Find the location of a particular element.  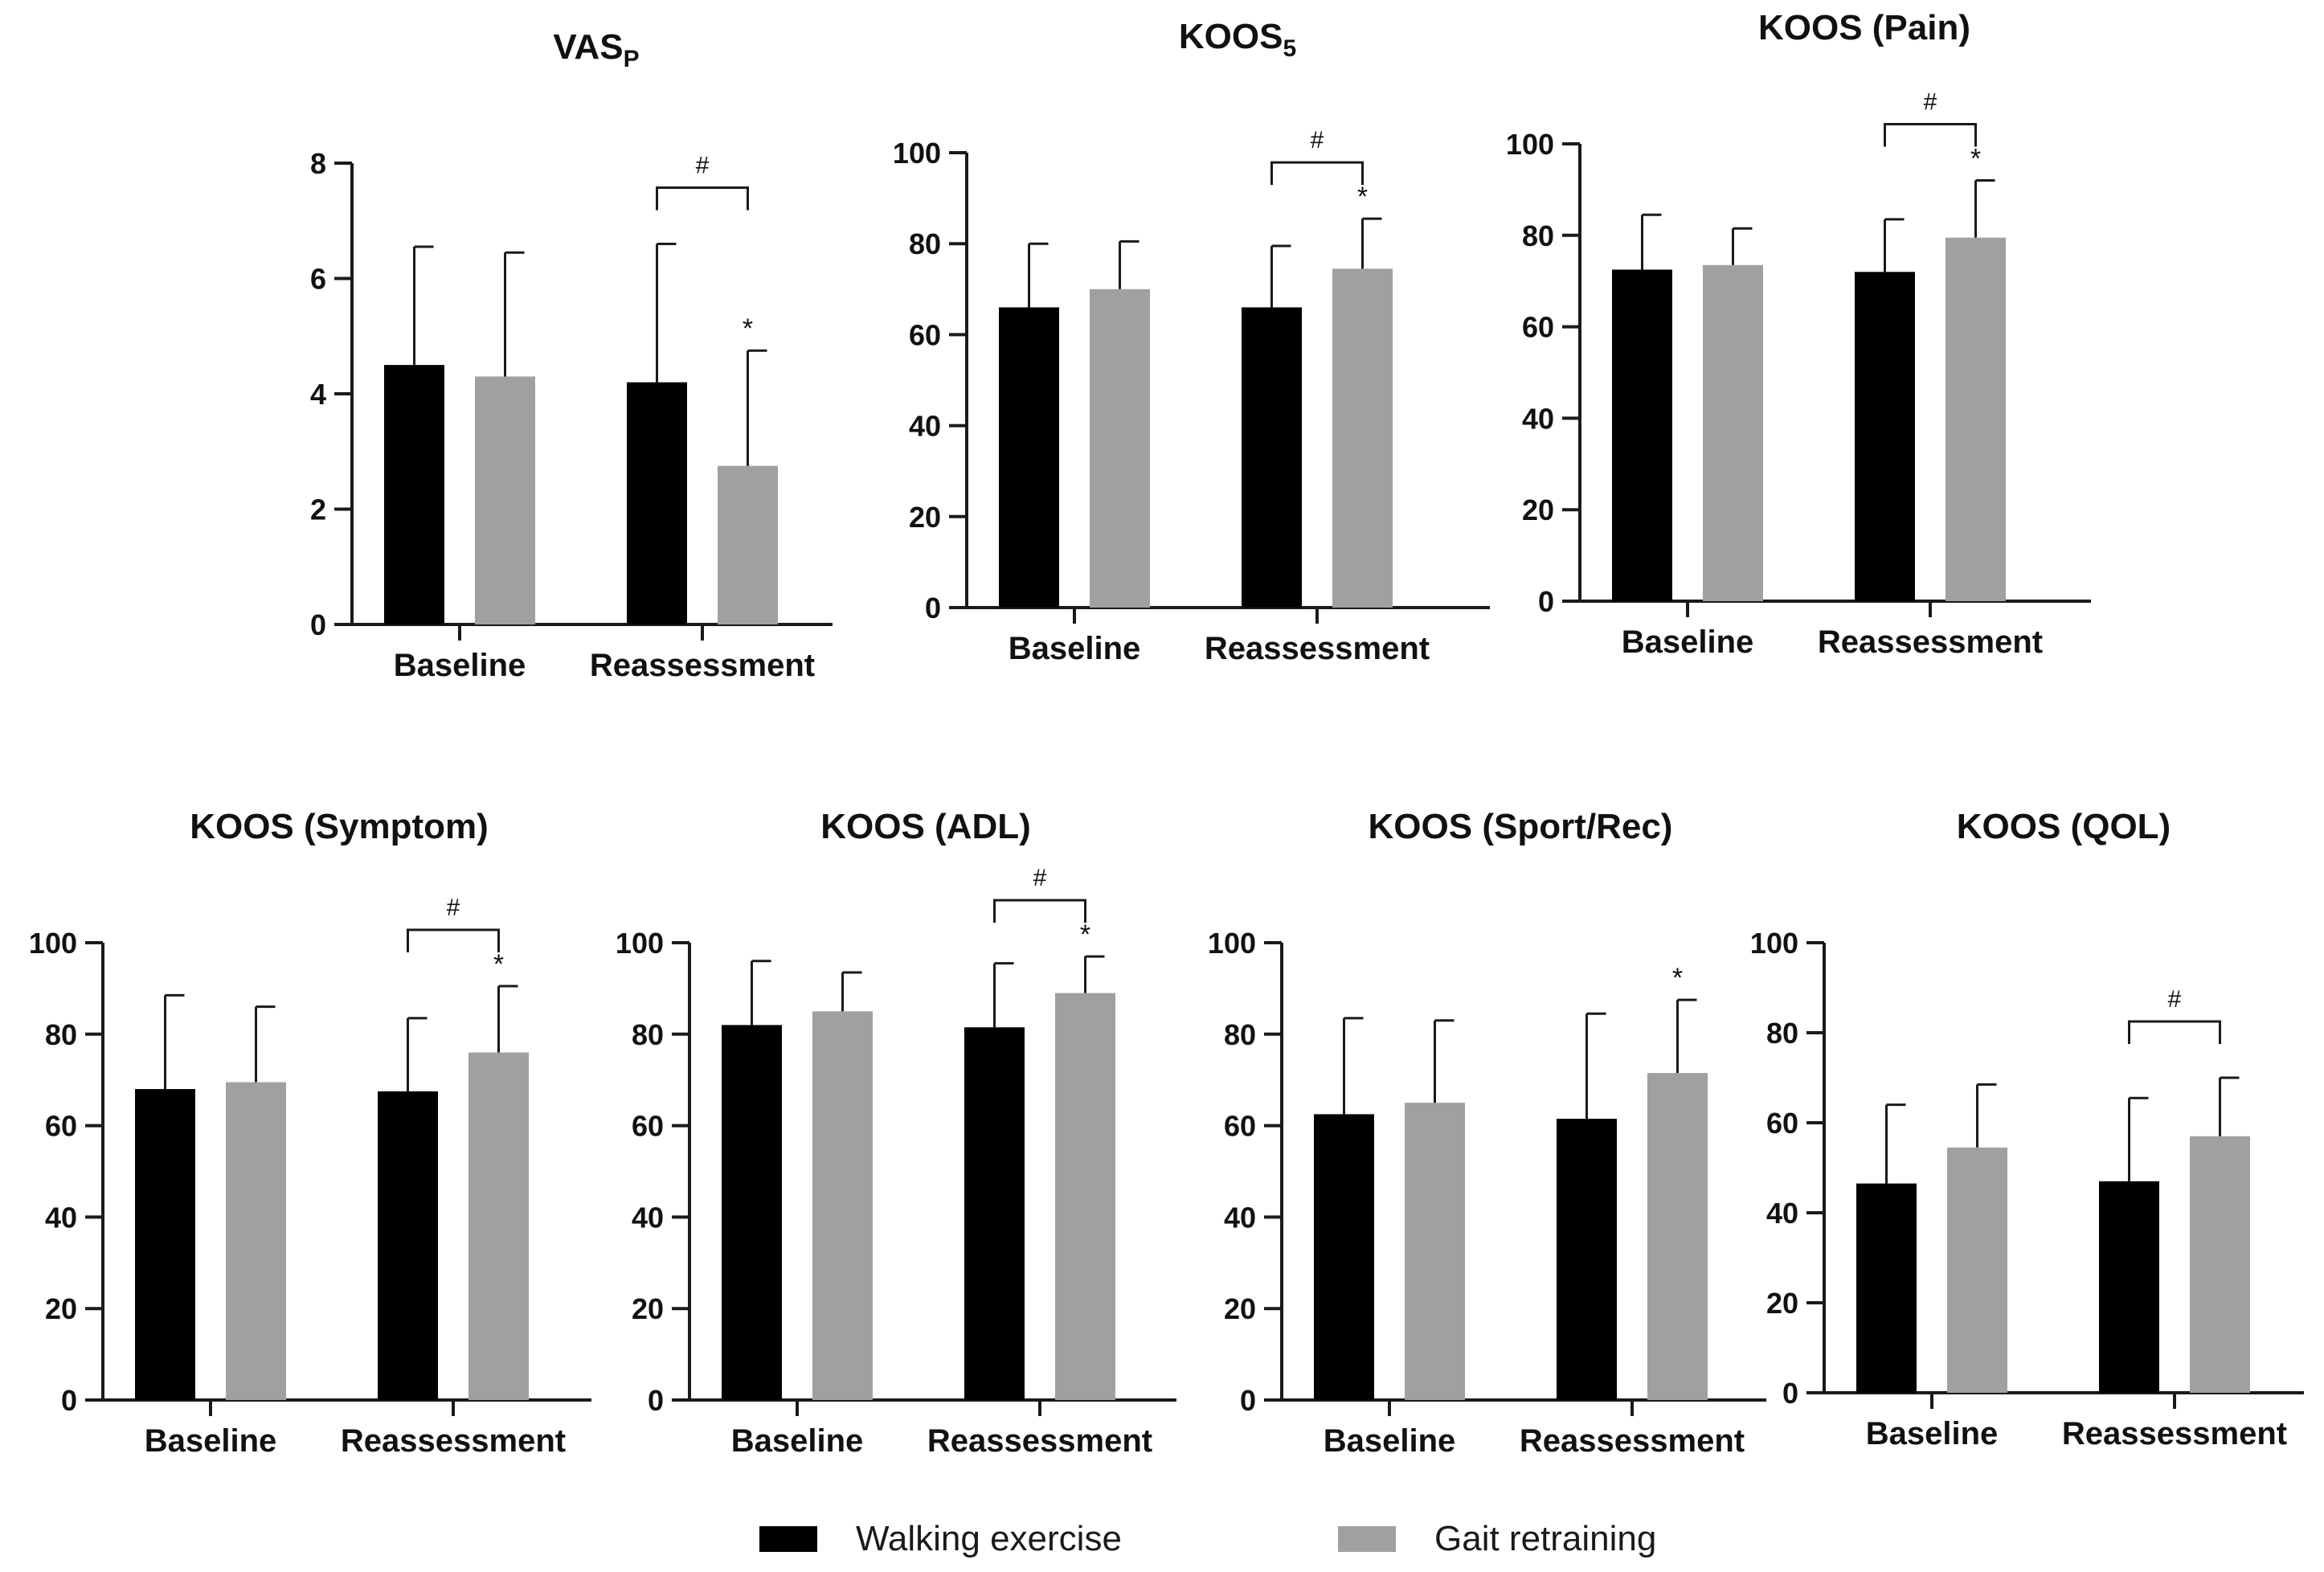

chart-title-subscript: 5 is located at coordinates (1290, 48).